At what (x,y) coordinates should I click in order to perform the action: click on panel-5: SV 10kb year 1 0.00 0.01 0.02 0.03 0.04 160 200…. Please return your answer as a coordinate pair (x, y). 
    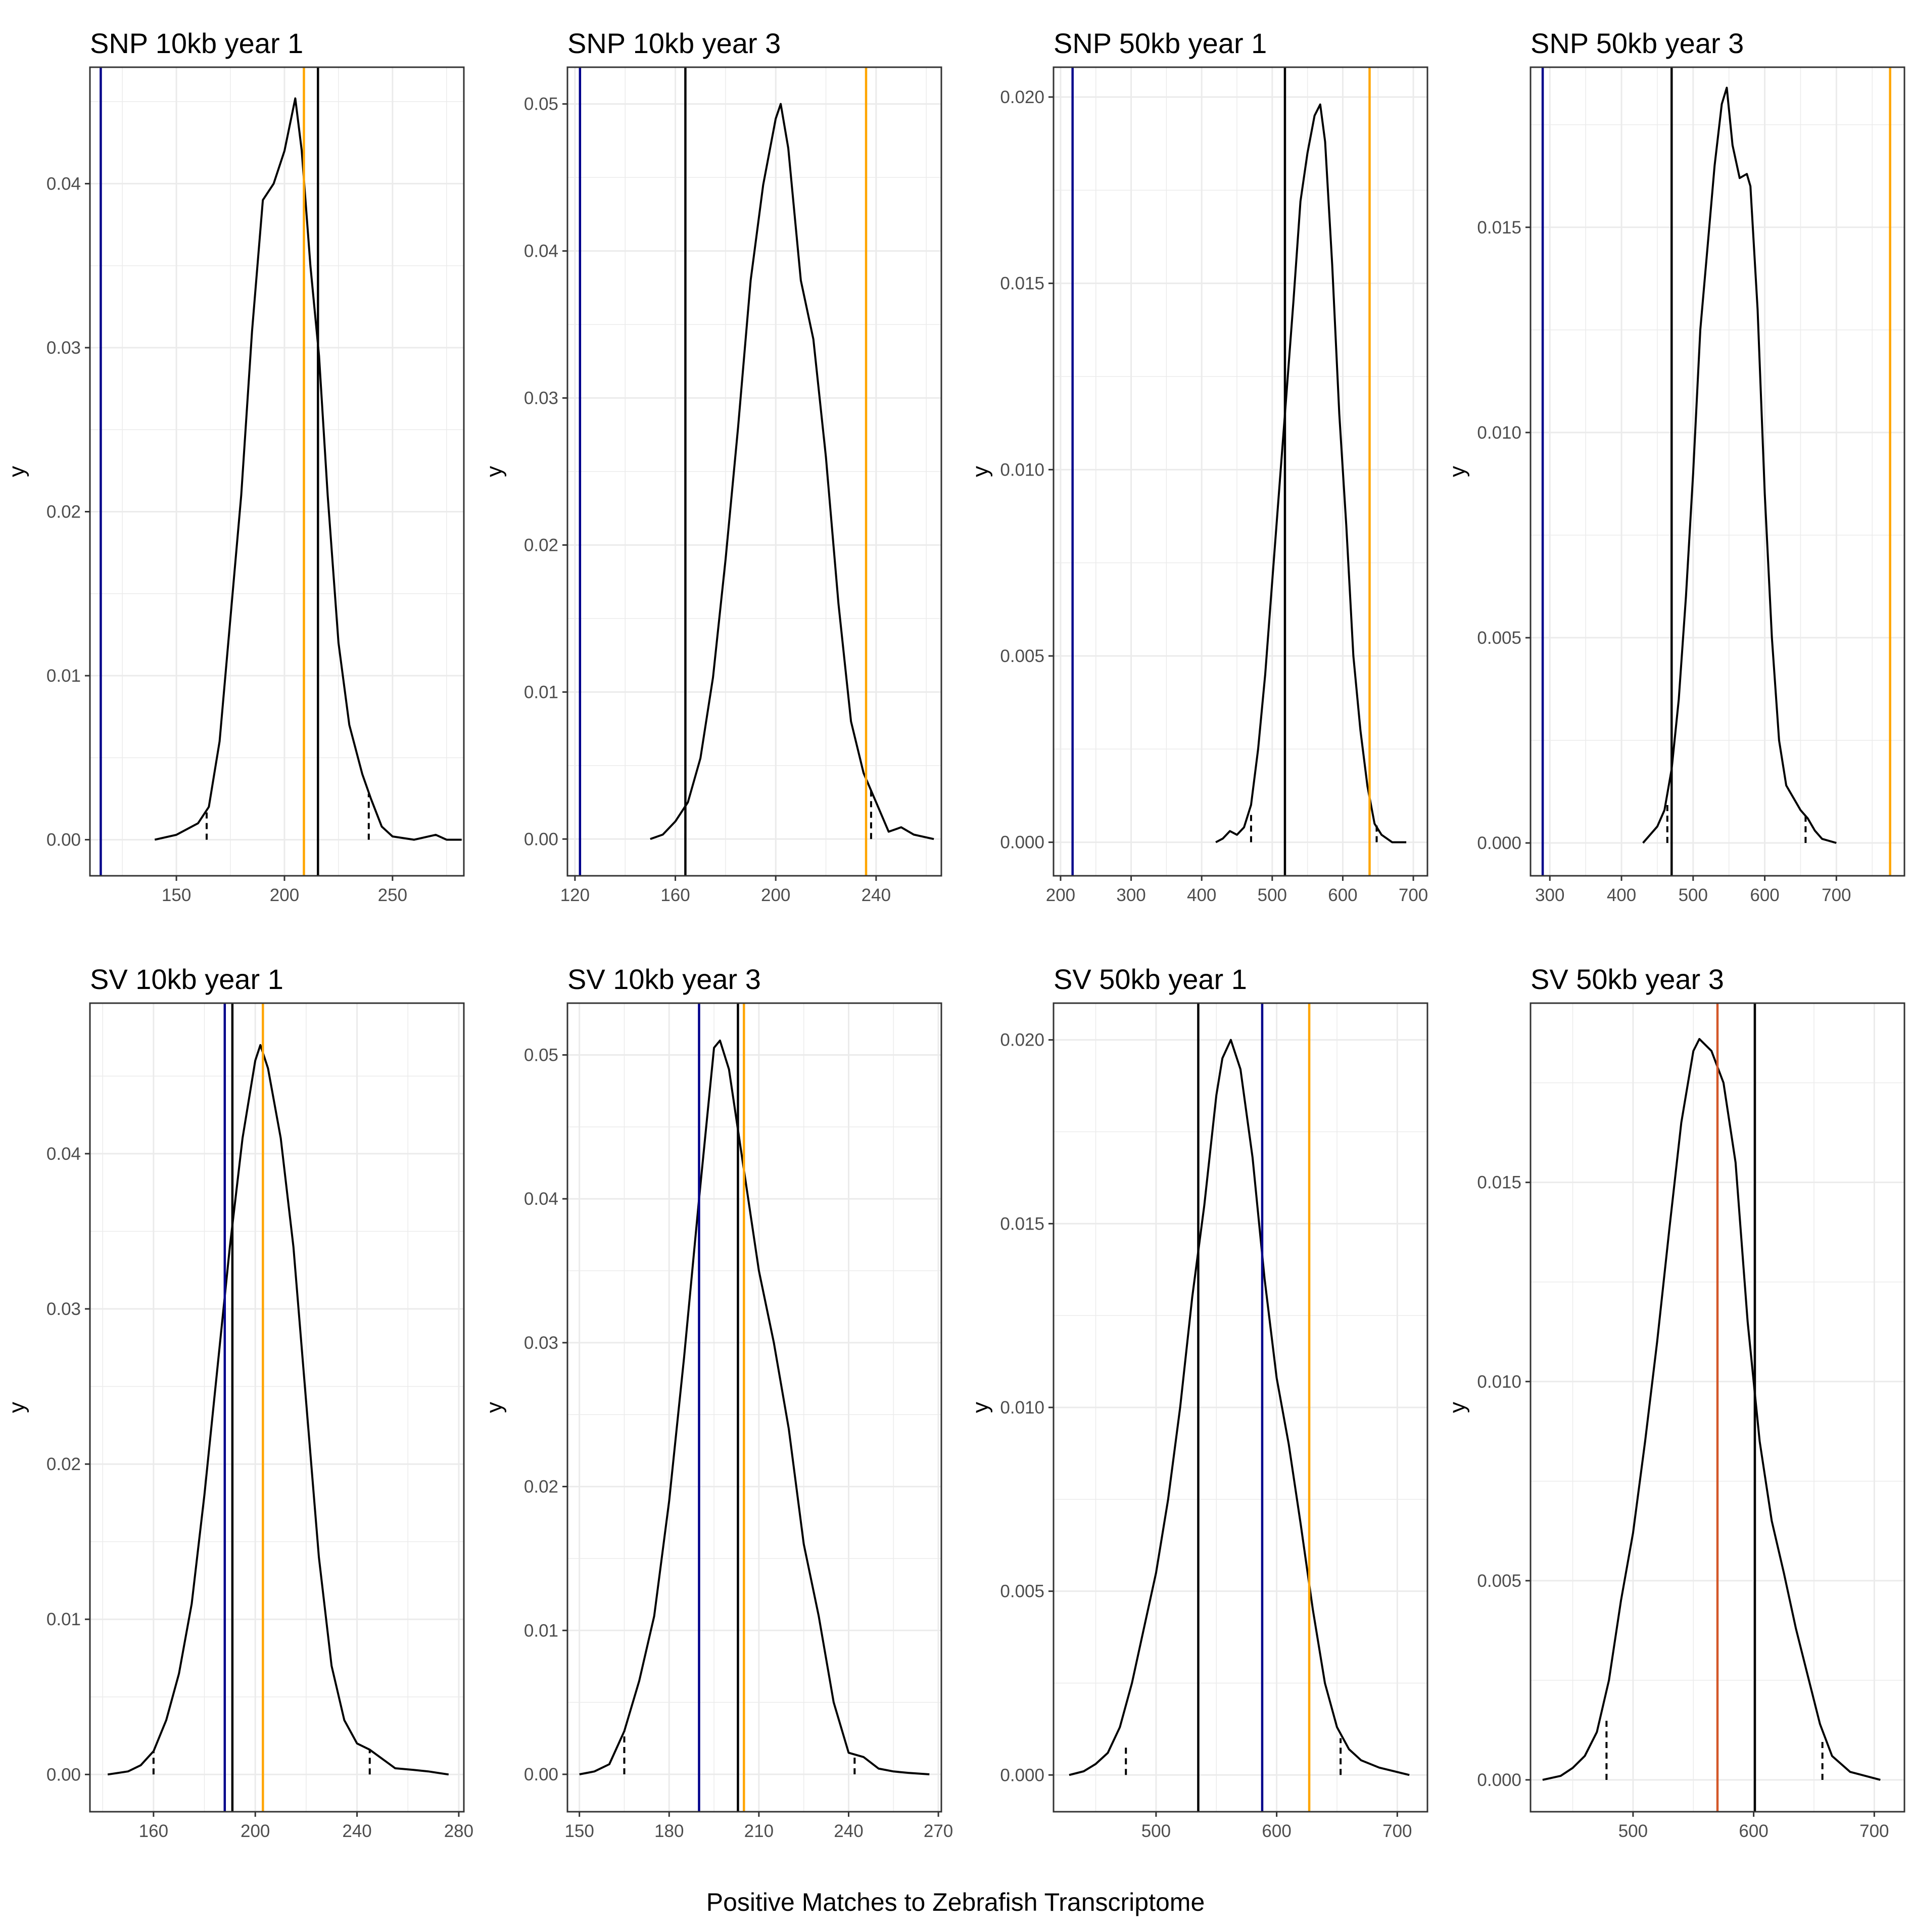
    Looking at the image, I should click on (239, 1402).